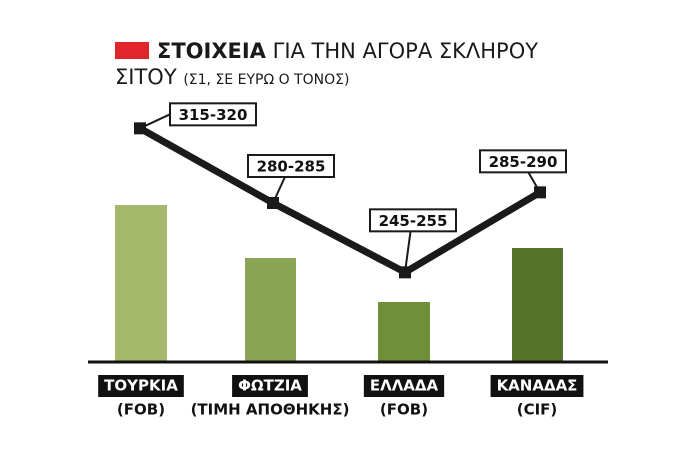 The image size is (696, 450). What do you see at coordinates (211, 51) in the screenshot?
I see `chart-title-bold: ΣΤΟΙΧΕΙΑ` at bounding box center [211, 51].